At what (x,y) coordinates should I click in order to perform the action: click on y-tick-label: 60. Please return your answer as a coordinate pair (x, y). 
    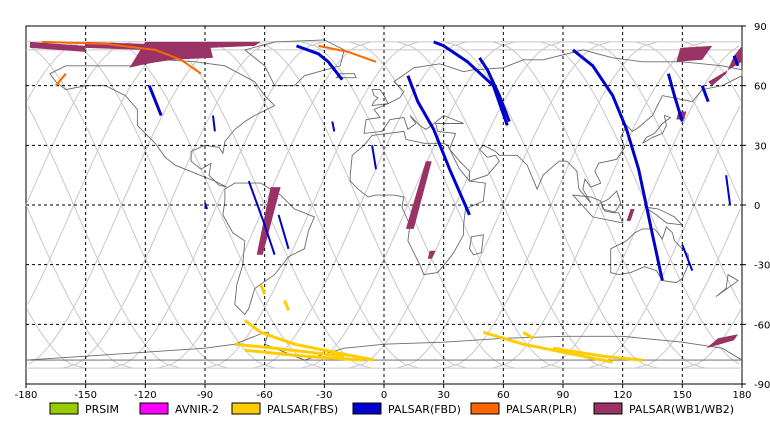
    Looking at the image, I should click on (760, 87).